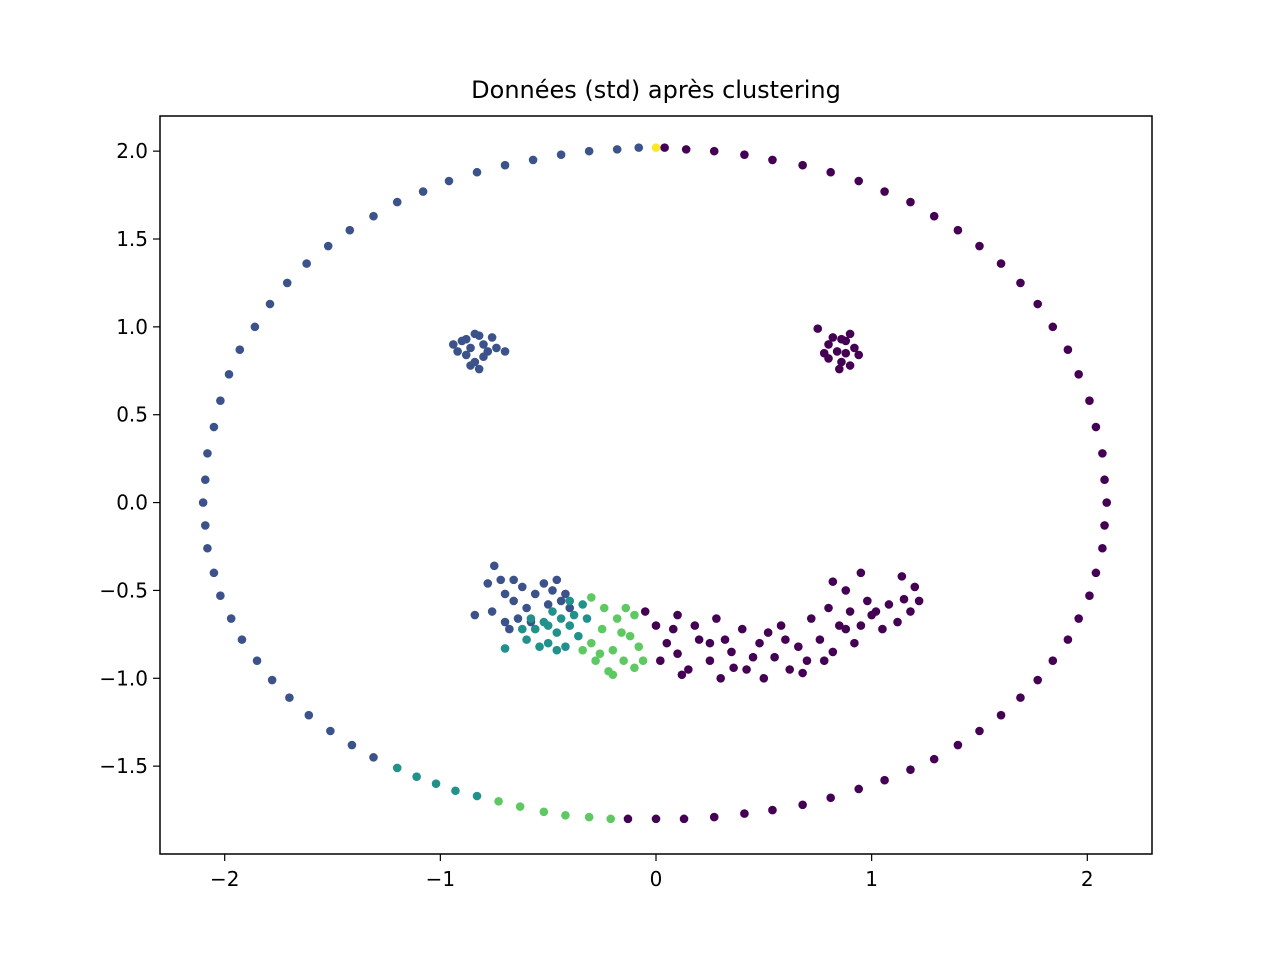 This screenshot has width=1280, height=960. What do you see at coordinates (656, 879) in the screenshot?
I see `x-tick-label: 0` at bounding box center [656, 879].